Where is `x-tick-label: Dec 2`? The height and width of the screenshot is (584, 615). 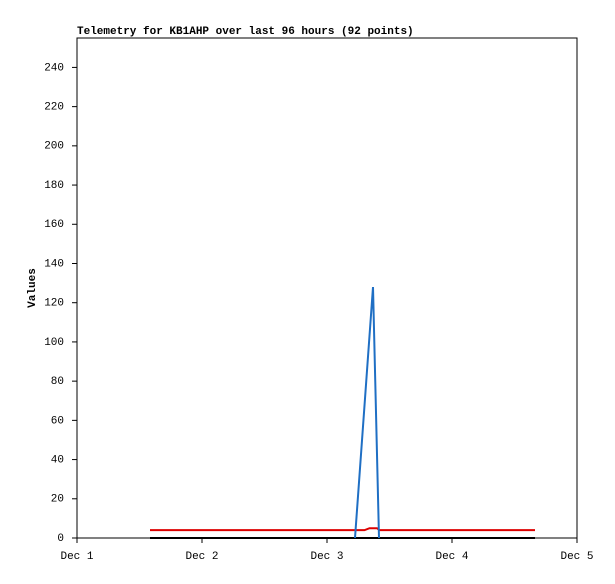
x-tick-label: Dec 2 is located at coordinates (201, 557).